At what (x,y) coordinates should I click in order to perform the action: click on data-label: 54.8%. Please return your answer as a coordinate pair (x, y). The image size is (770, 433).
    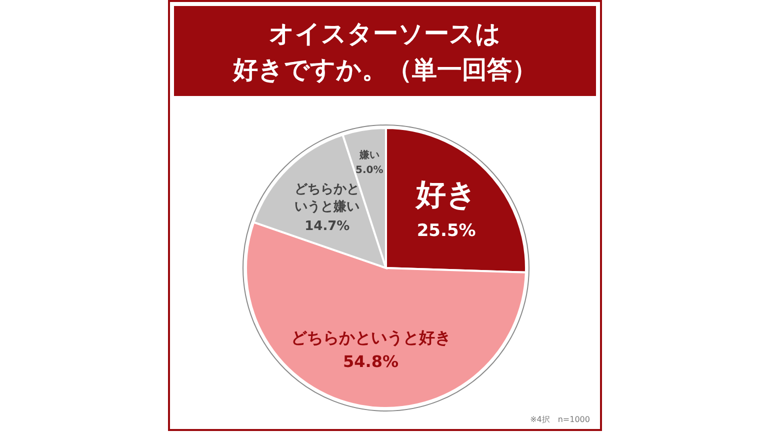
    Looking at the image, I should click on (371, 362).